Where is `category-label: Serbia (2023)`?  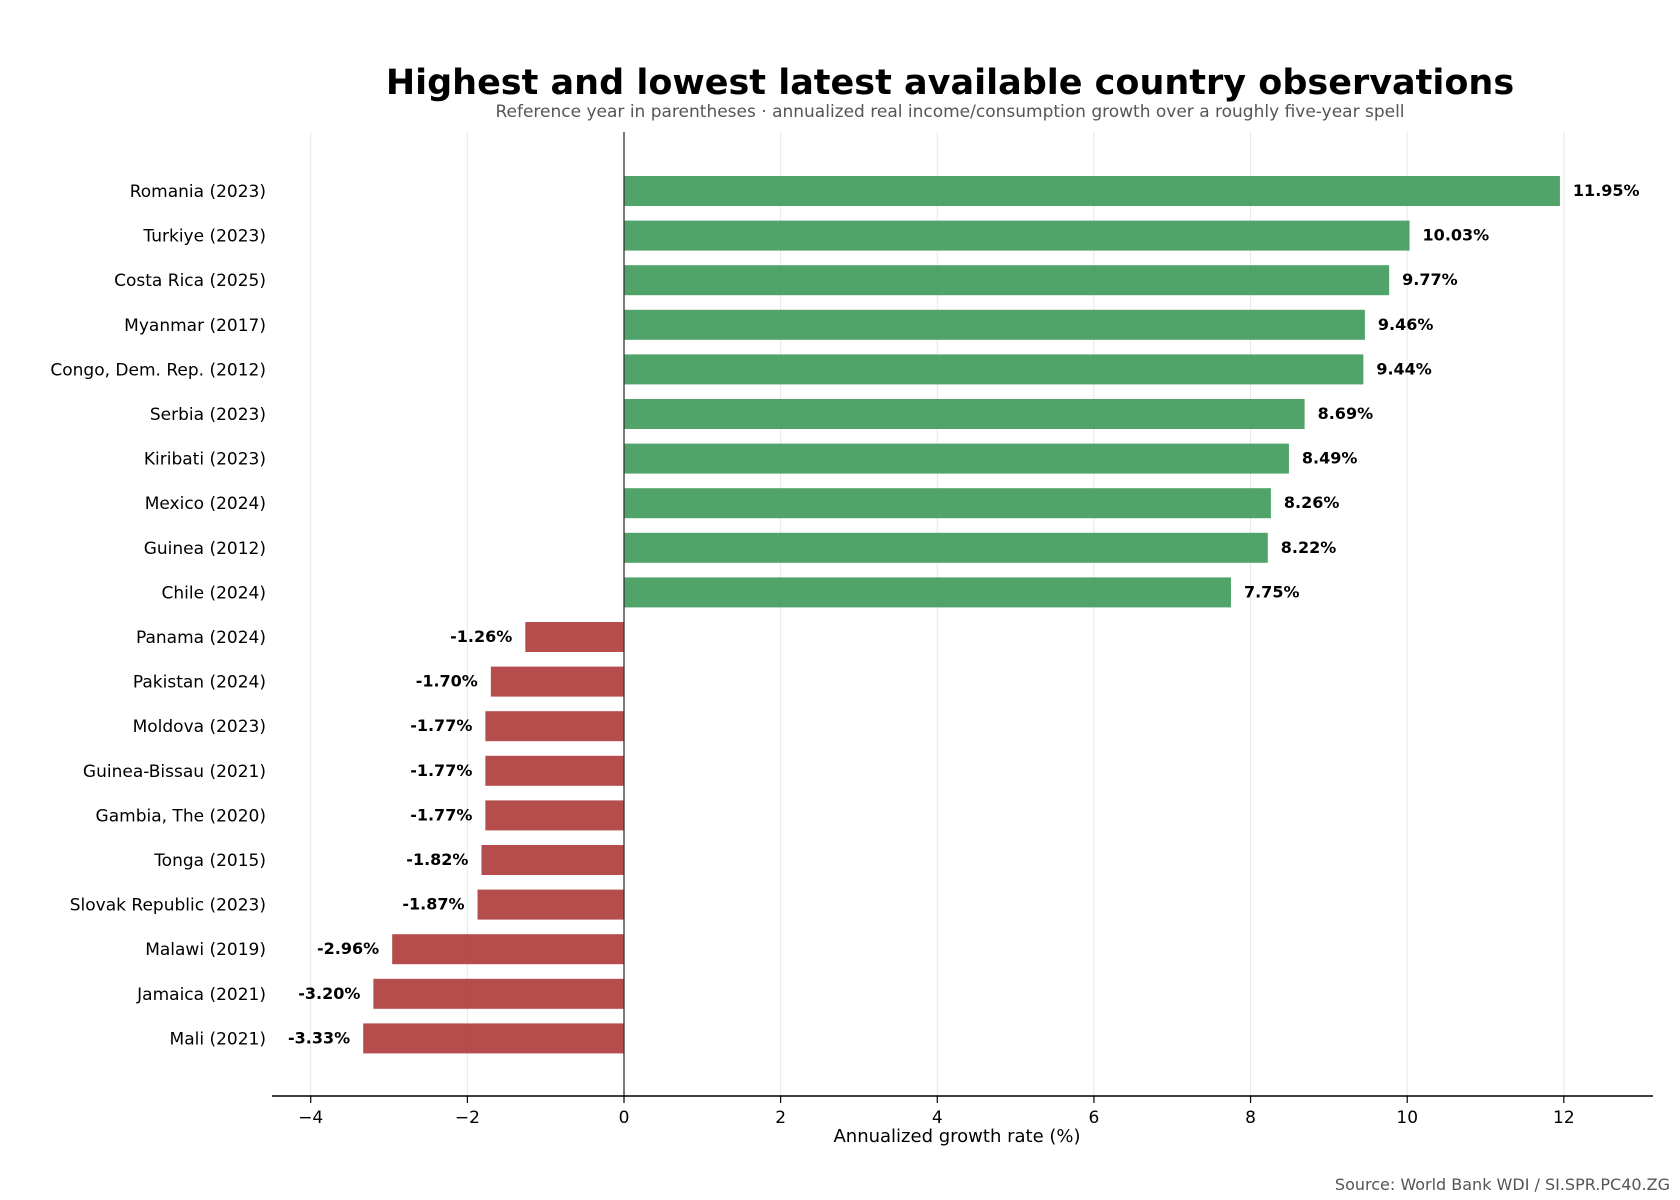
category-label: Serbia (2023) is located at coordinates (208, 415).